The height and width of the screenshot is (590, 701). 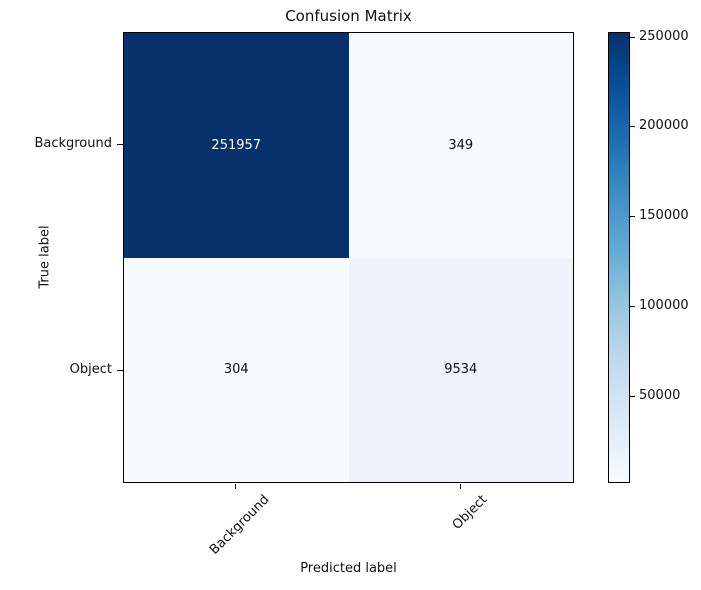 What do you see at coordinates (236, 369) in the screenshot?
I see `matrix-cell-true-object-pred-background: 304` at bounding box center [236, 369].